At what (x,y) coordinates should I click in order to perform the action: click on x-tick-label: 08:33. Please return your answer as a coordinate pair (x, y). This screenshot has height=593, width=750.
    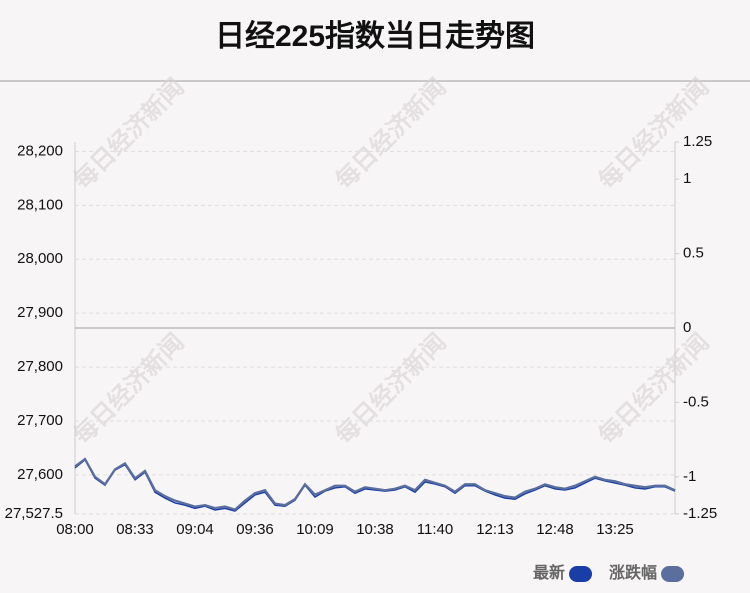
    Looking at the image, I should click on (135, 529).